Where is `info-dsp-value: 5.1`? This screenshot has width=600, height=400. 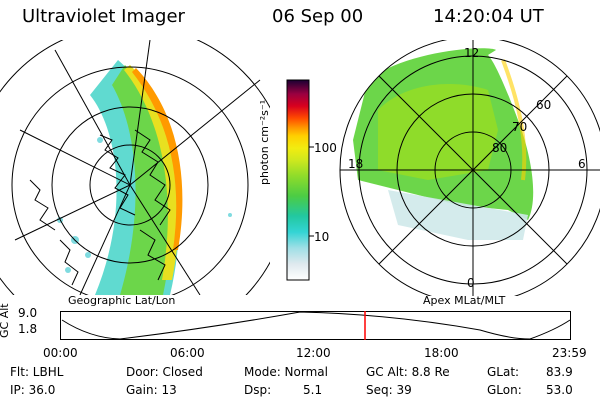
info-dsp-value: 5.1 is located at coordinates (313, 390).